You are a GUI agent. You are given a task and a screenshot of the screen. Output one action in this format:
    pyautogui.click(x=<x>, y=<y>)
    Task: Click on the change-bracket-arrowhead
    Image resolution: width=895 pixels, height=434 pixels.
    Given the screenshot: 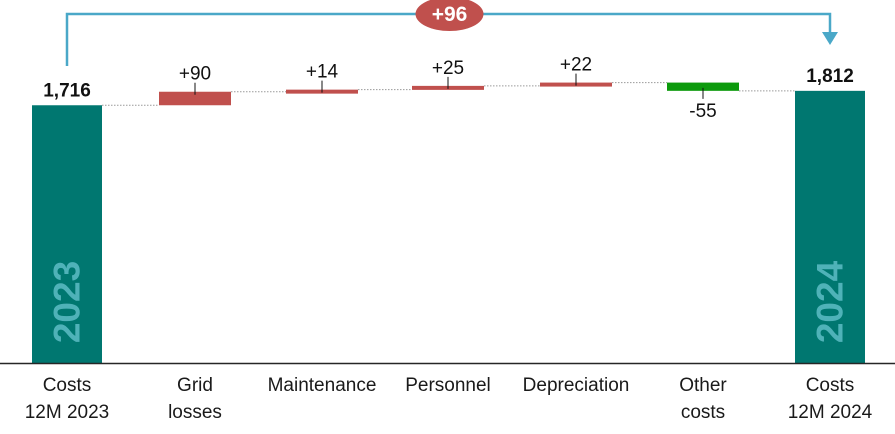 What is the action you would take?
    pyautogui.click(x=830, y=38)
    